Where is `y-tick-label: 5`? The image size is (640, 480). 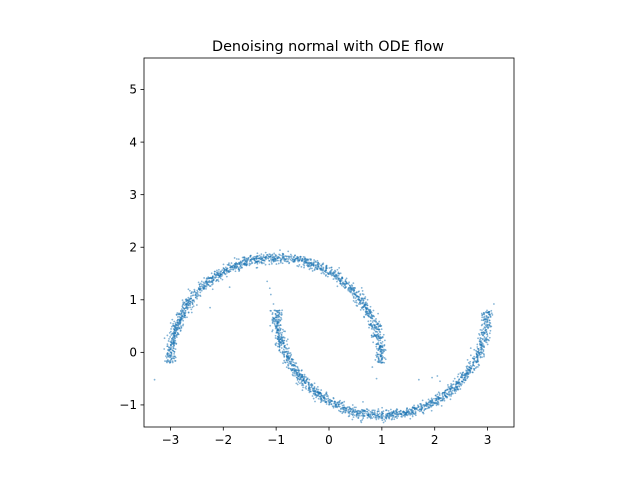 y-tick-label: 5 is located at coordinates (133, 90).